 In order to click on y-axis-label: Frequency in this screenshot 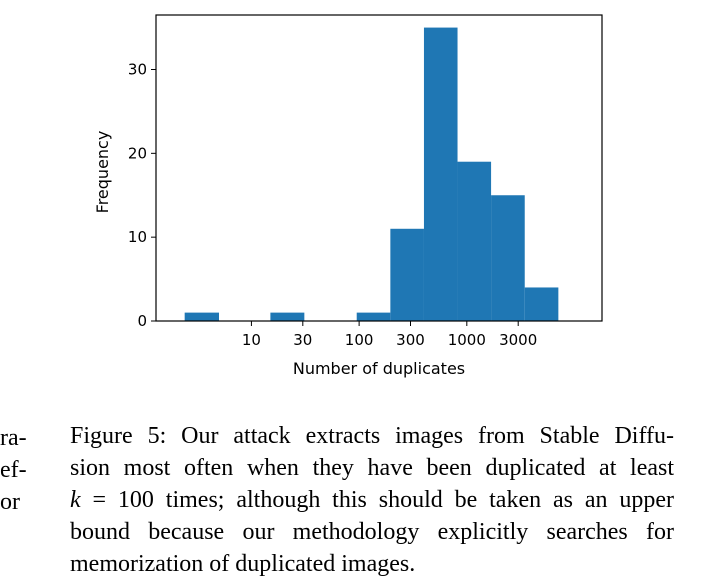, I will do `click(102, 172)`.